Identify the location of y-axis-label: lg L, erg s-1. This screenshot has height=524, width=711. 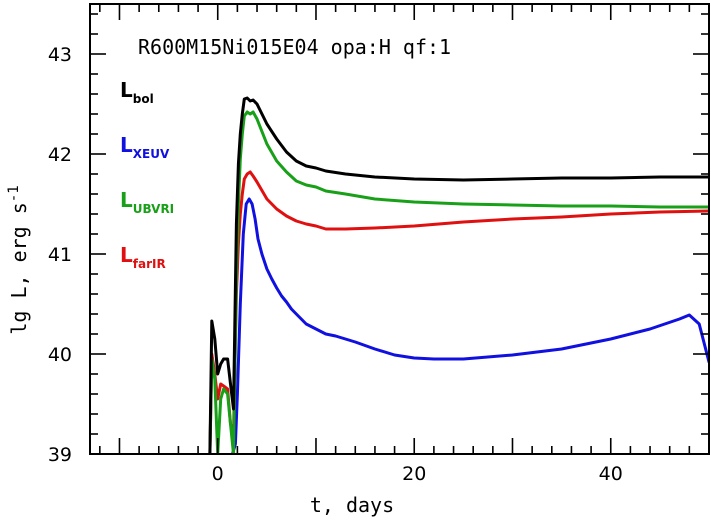
(18, 259).